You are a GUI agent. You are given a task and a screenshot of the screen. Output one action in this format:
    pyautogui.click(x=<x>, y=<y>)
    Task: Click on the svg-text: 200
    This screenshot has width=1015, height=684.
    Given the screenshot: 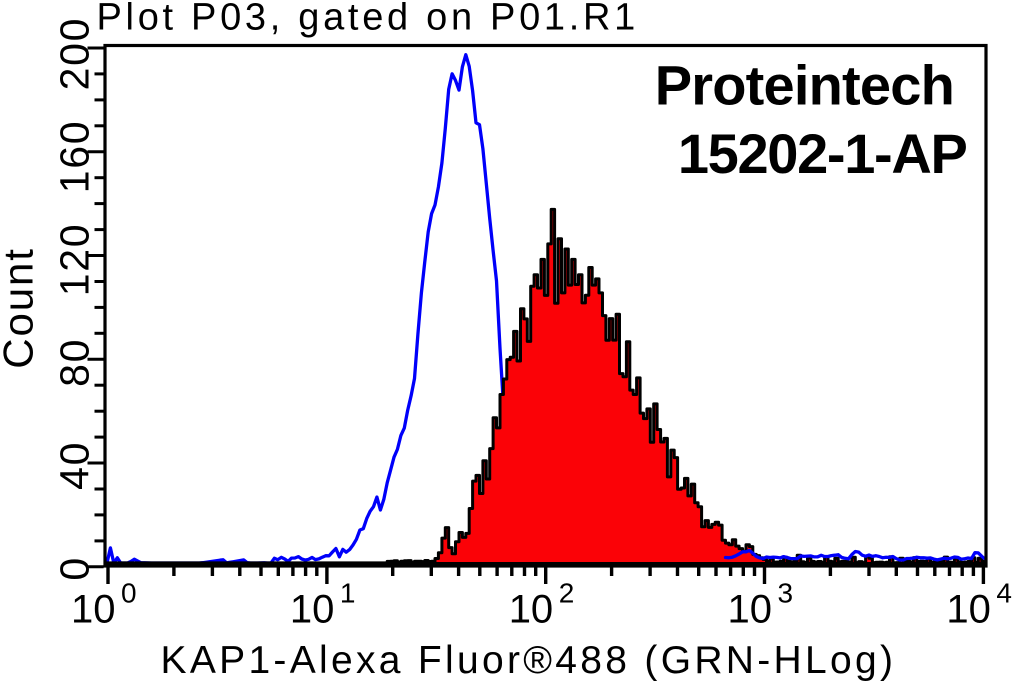 What is the action you would take?
    pyautogui.click(x=75, y=54)
    